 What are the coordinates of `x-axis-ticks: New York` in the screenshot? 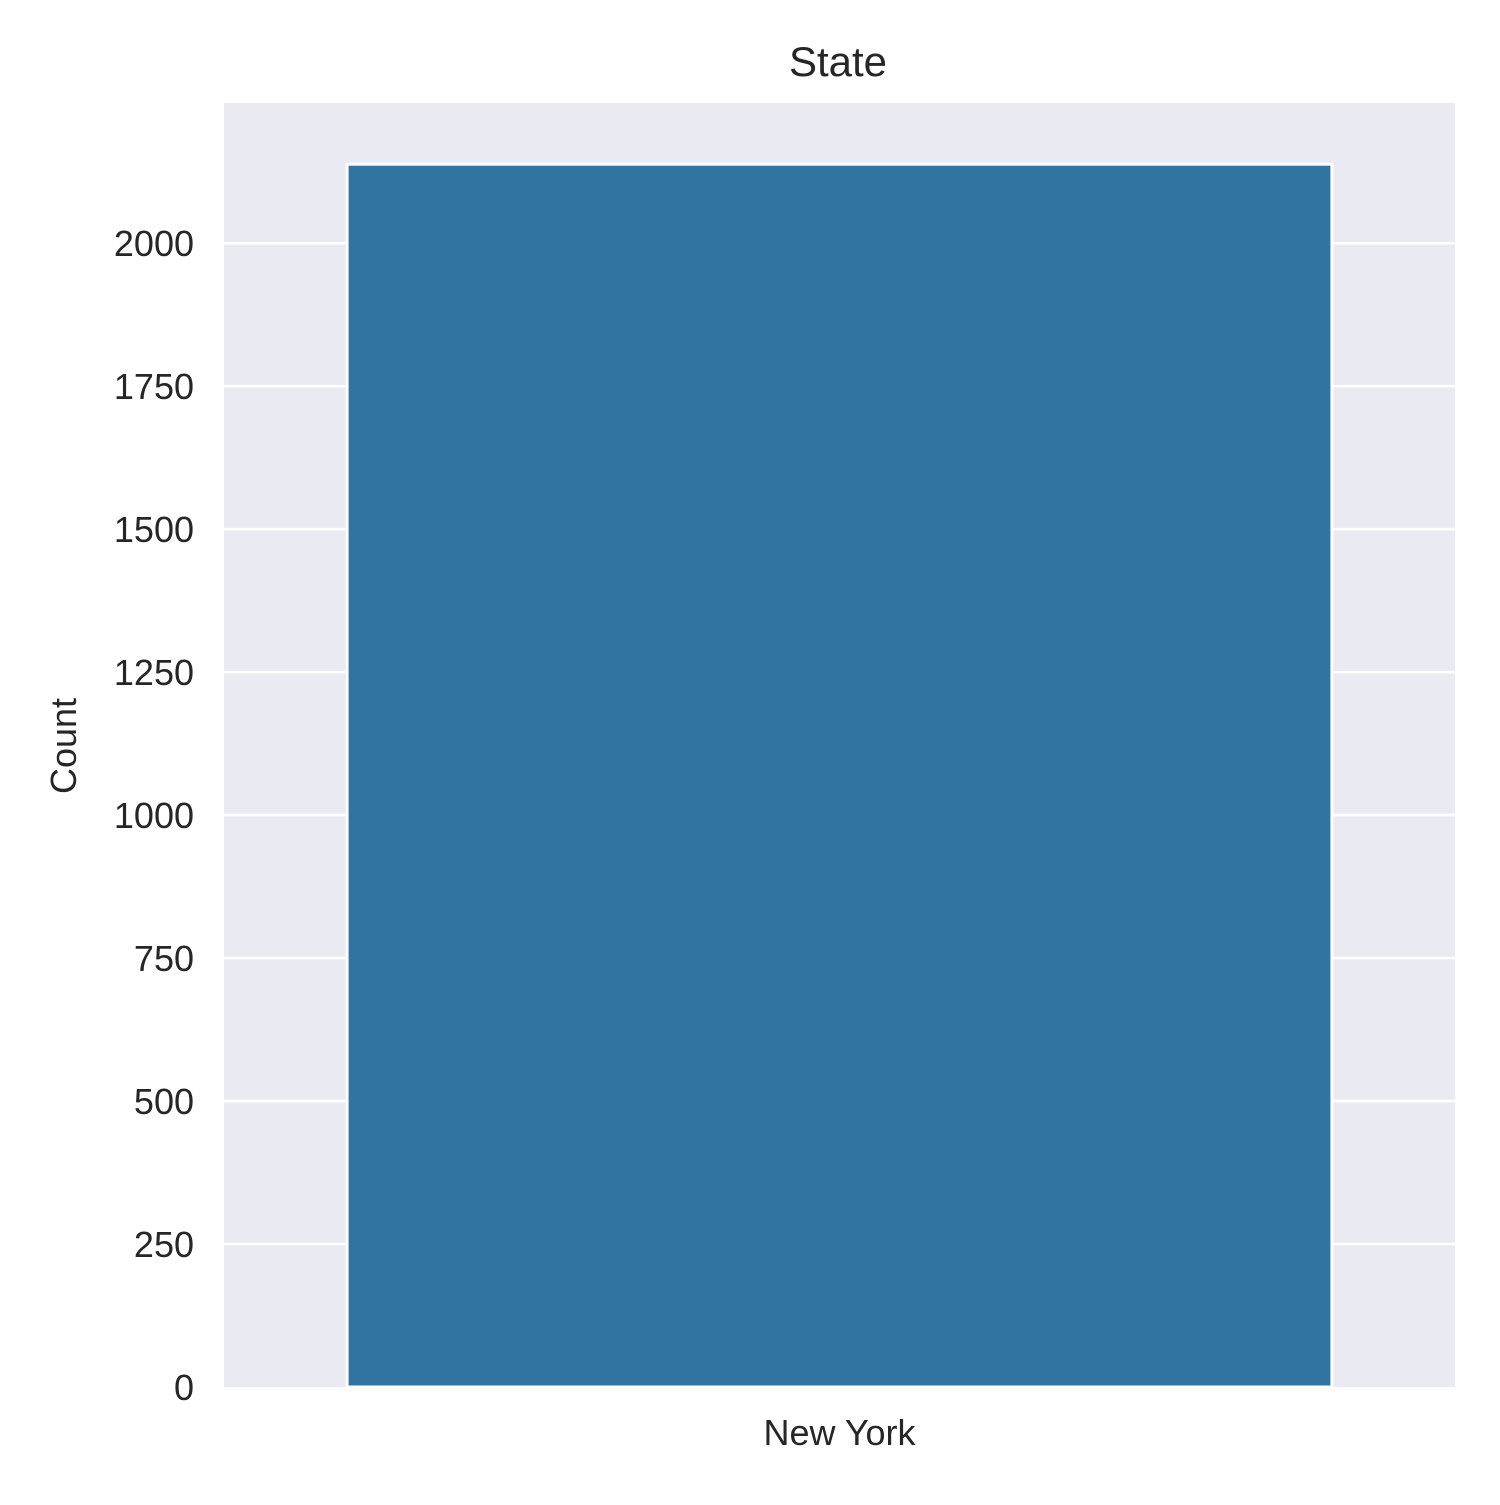 It's located at (839, 1432).